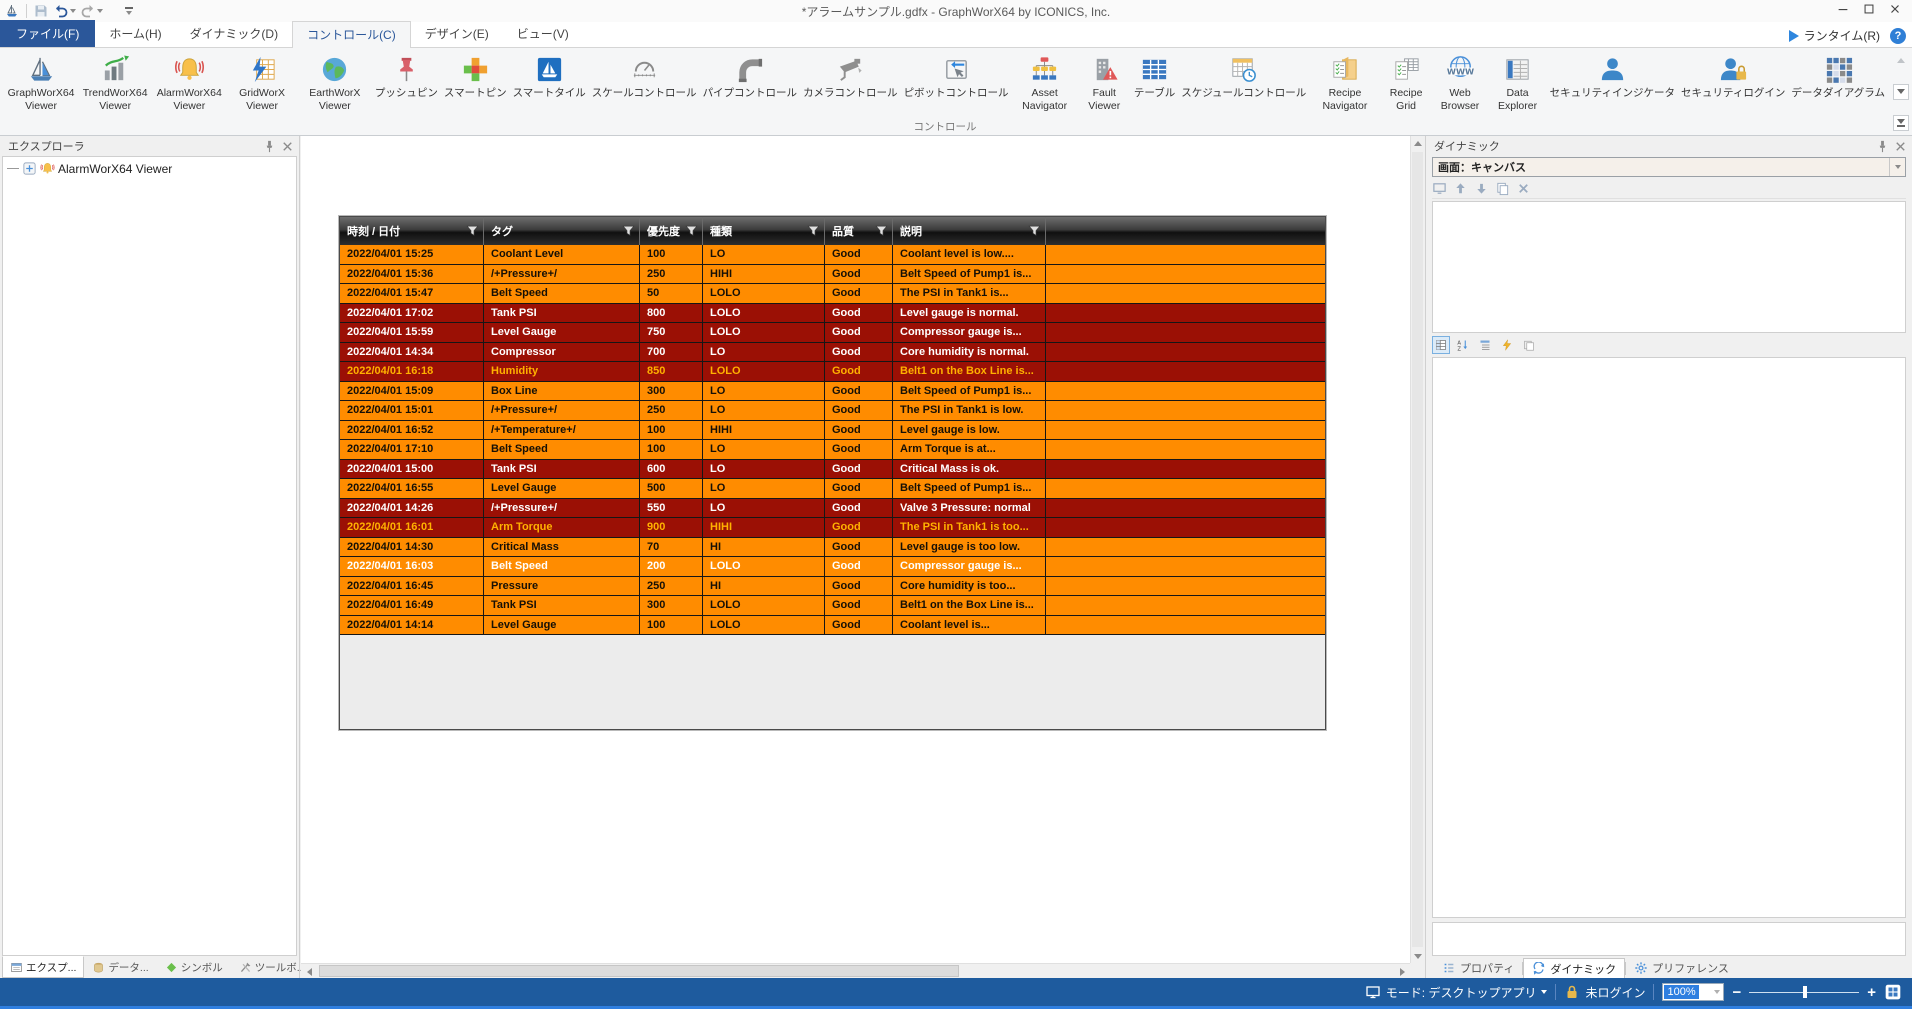  I want to click on property-grid-view-button, so click(1441, 345).